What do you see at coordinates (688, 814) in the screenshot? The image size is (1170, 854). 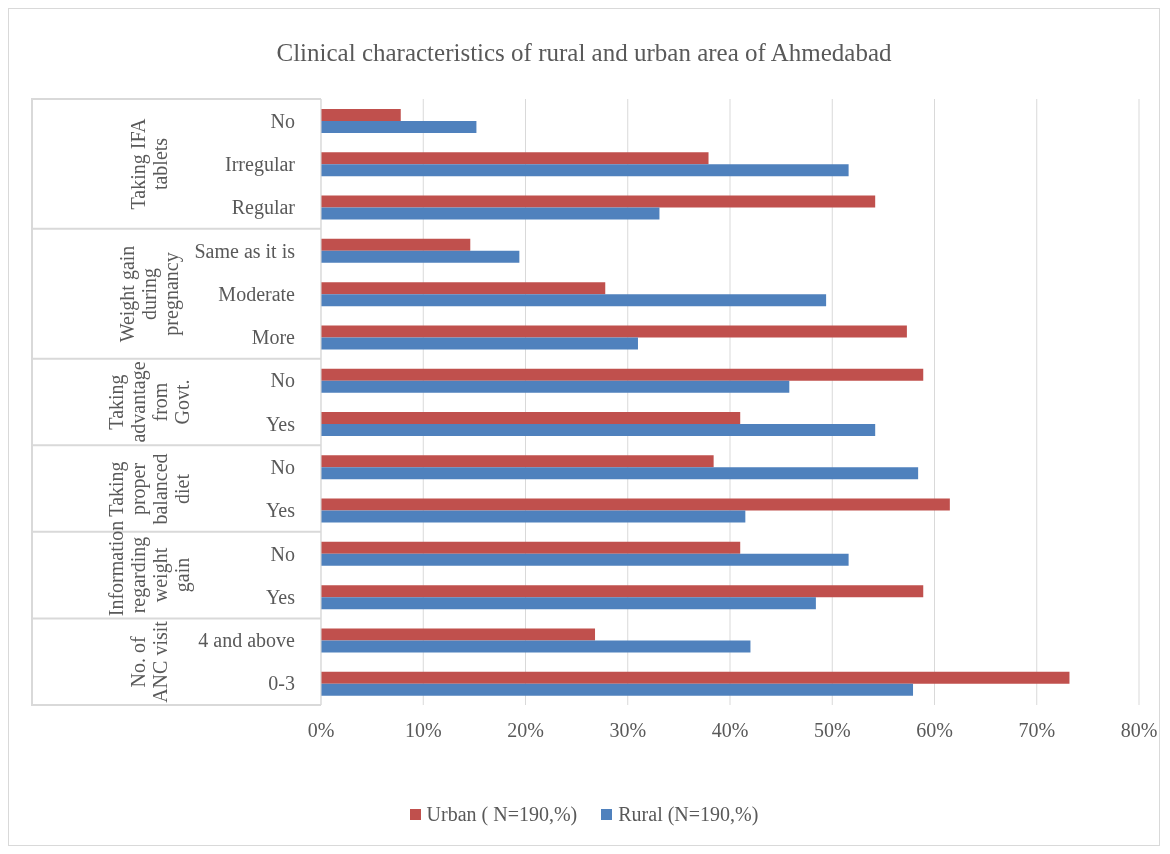 I see `legend-label: Rural (N=190,%)` at bounding box center [688, 814].